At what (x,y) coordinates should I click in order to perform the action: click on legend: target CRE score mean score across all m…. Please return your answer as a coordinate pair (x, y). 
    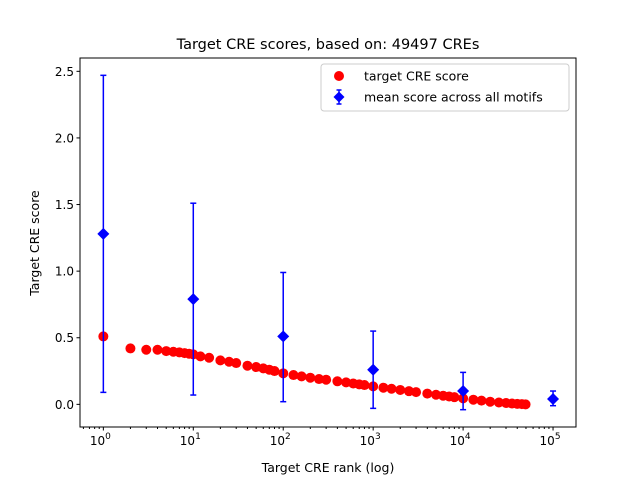
    Looking at the image, I should click on (445, 87).